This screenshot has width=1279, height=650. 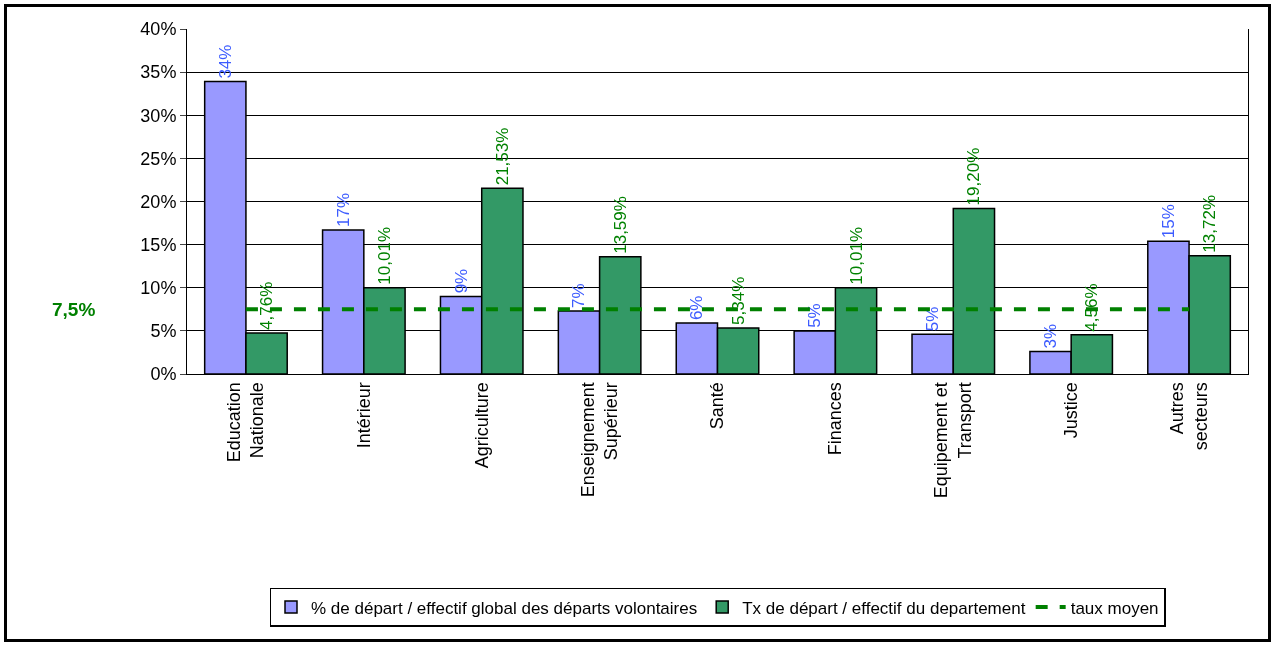 What do you see at coordinates (363, 415) in the screenshot?
I see `x-tick-label: Intérieur` at bounding box center [363, 415].